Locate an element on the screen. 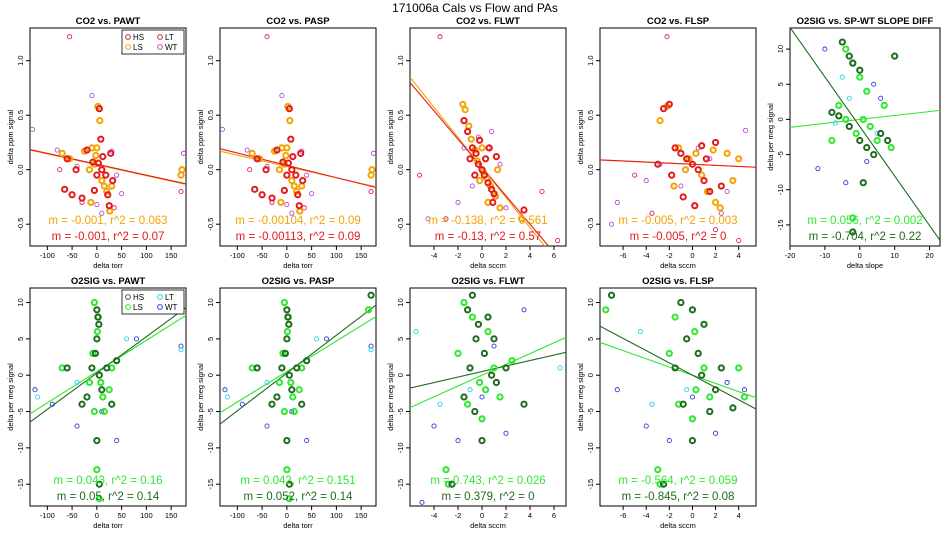  x-tick-label: -4 is located at coordinates (646, 515).